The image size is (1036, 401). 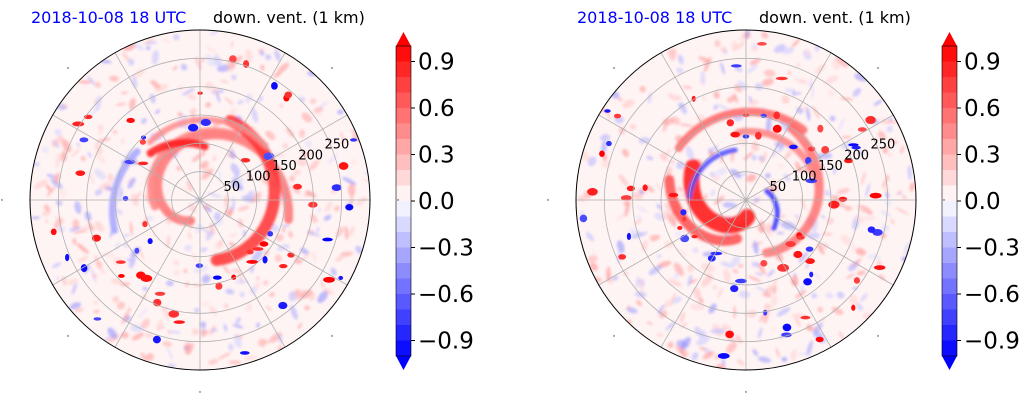 I want to click on colorbar-extend-max, so click(x=949, y=39).